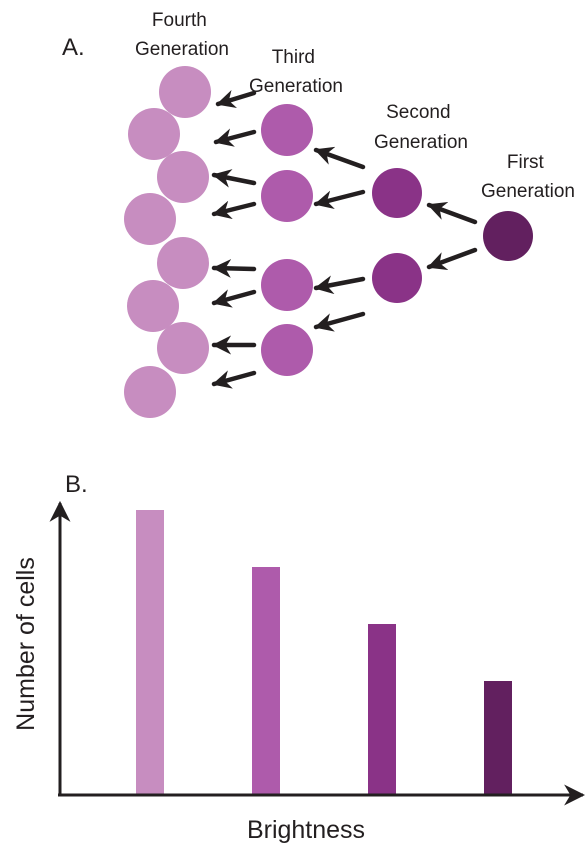 This screenshot has height=846, width=587. I want to click on first-generation-label-line1: First, so click(526, 162).